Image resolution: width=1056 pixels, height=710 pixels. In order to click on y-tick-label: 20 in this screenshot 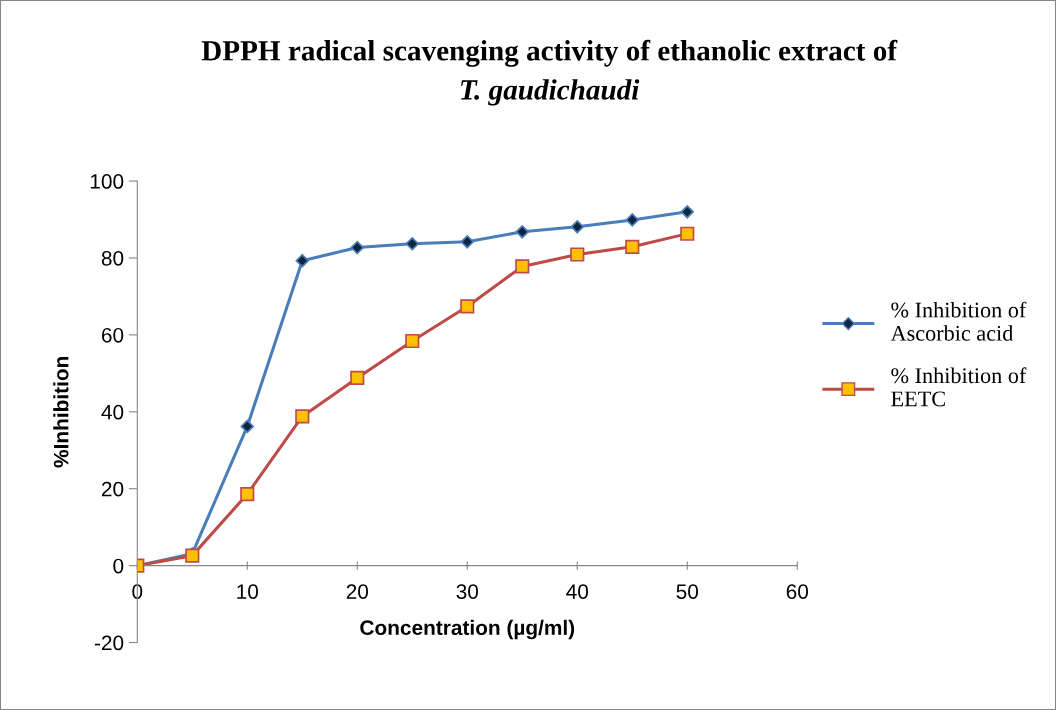, I will do `click(112, 489)`.